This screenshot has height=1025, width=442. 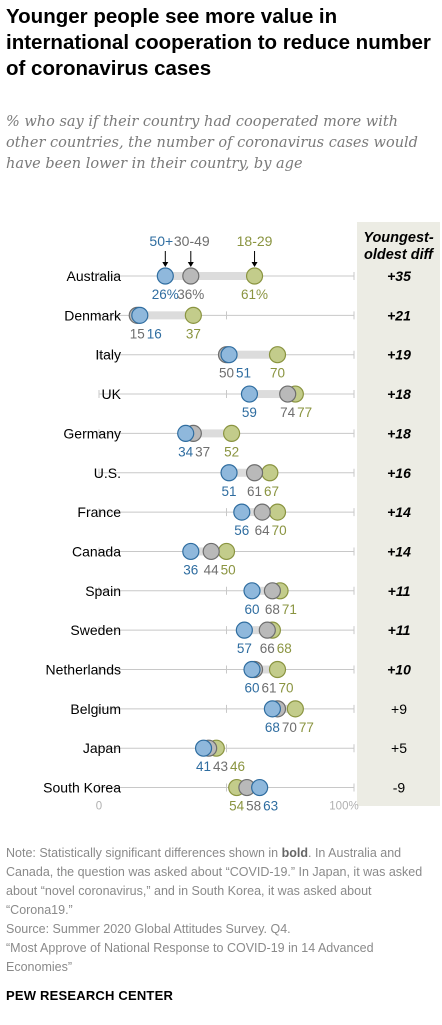 What do you see at coordinates (254, 294) in the screenshot?
I see `value-label-a18: 61%` at bounding box center [254, 294].